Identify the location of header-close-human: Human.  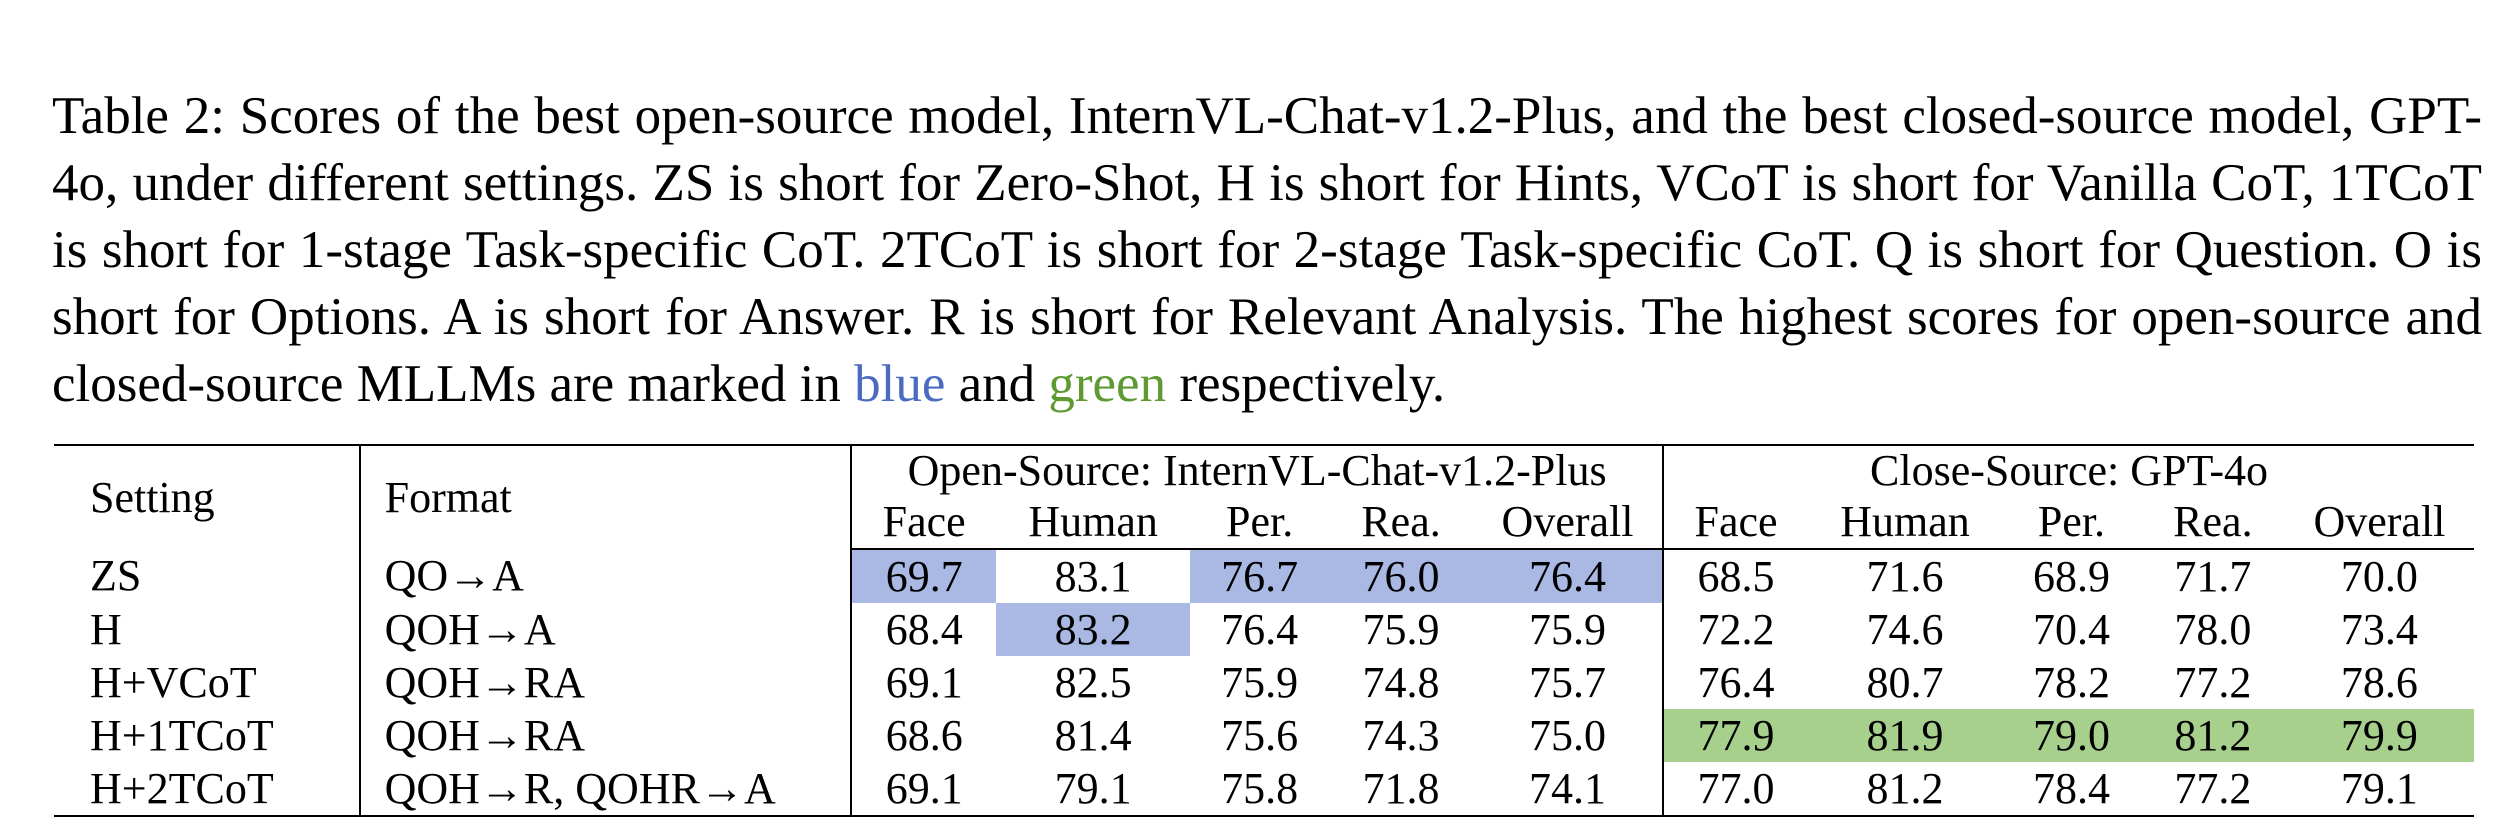
(1905, 523).